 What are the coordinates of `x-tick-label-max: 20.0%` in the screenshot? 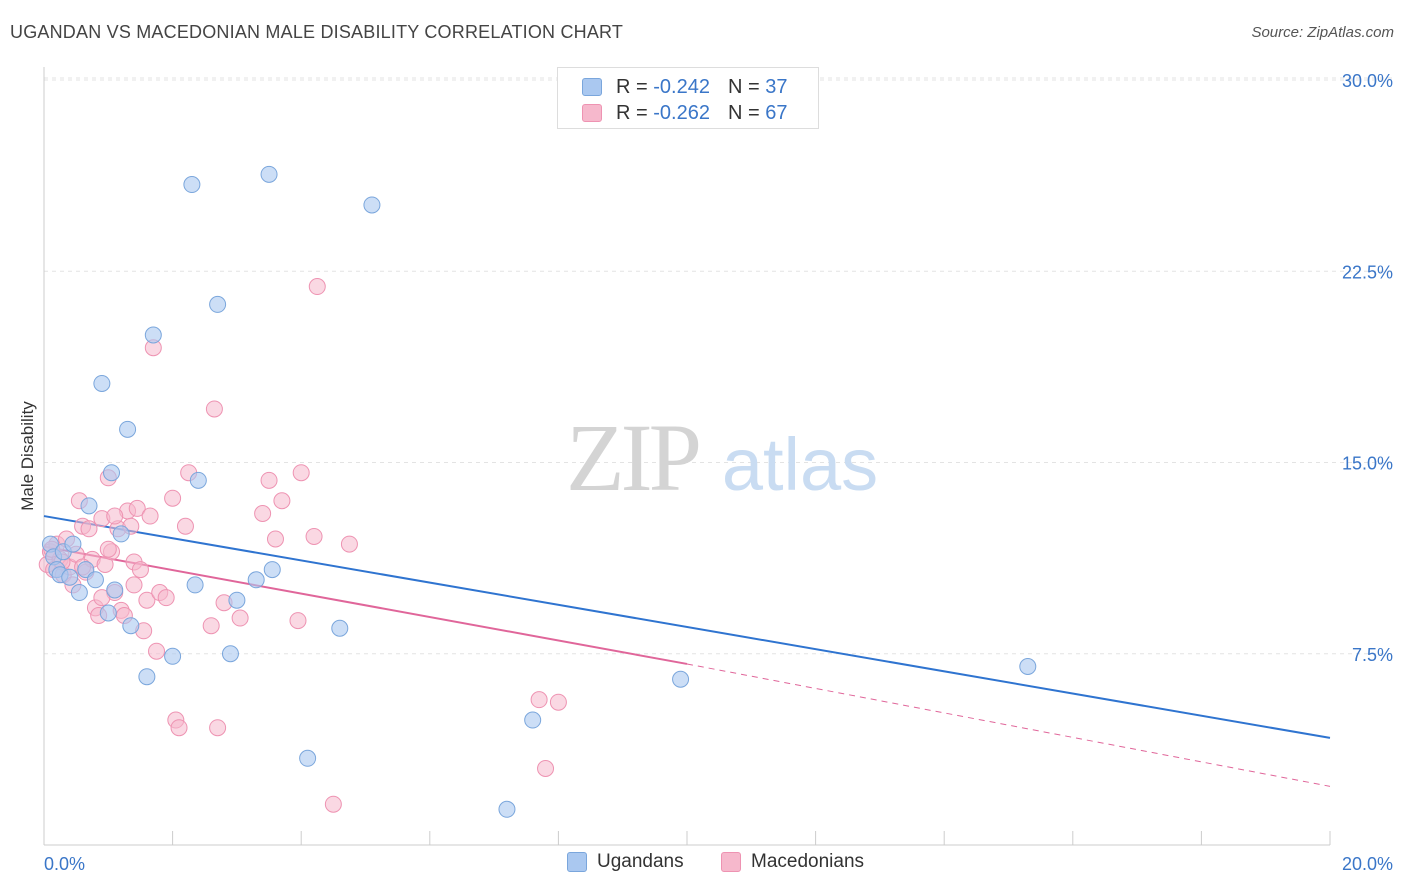 It's located at (1367, 864).